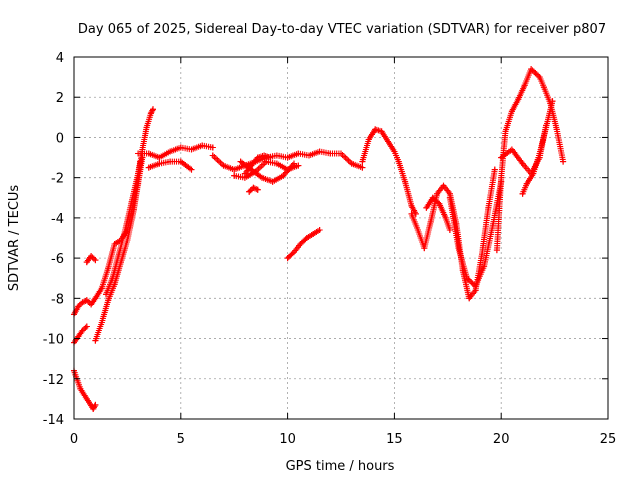 The width and height of the screenshot is (640, 480). Describe the element at coordinates (57, 219) in the screenshot. I see `y-tick-label: -4` at that location.